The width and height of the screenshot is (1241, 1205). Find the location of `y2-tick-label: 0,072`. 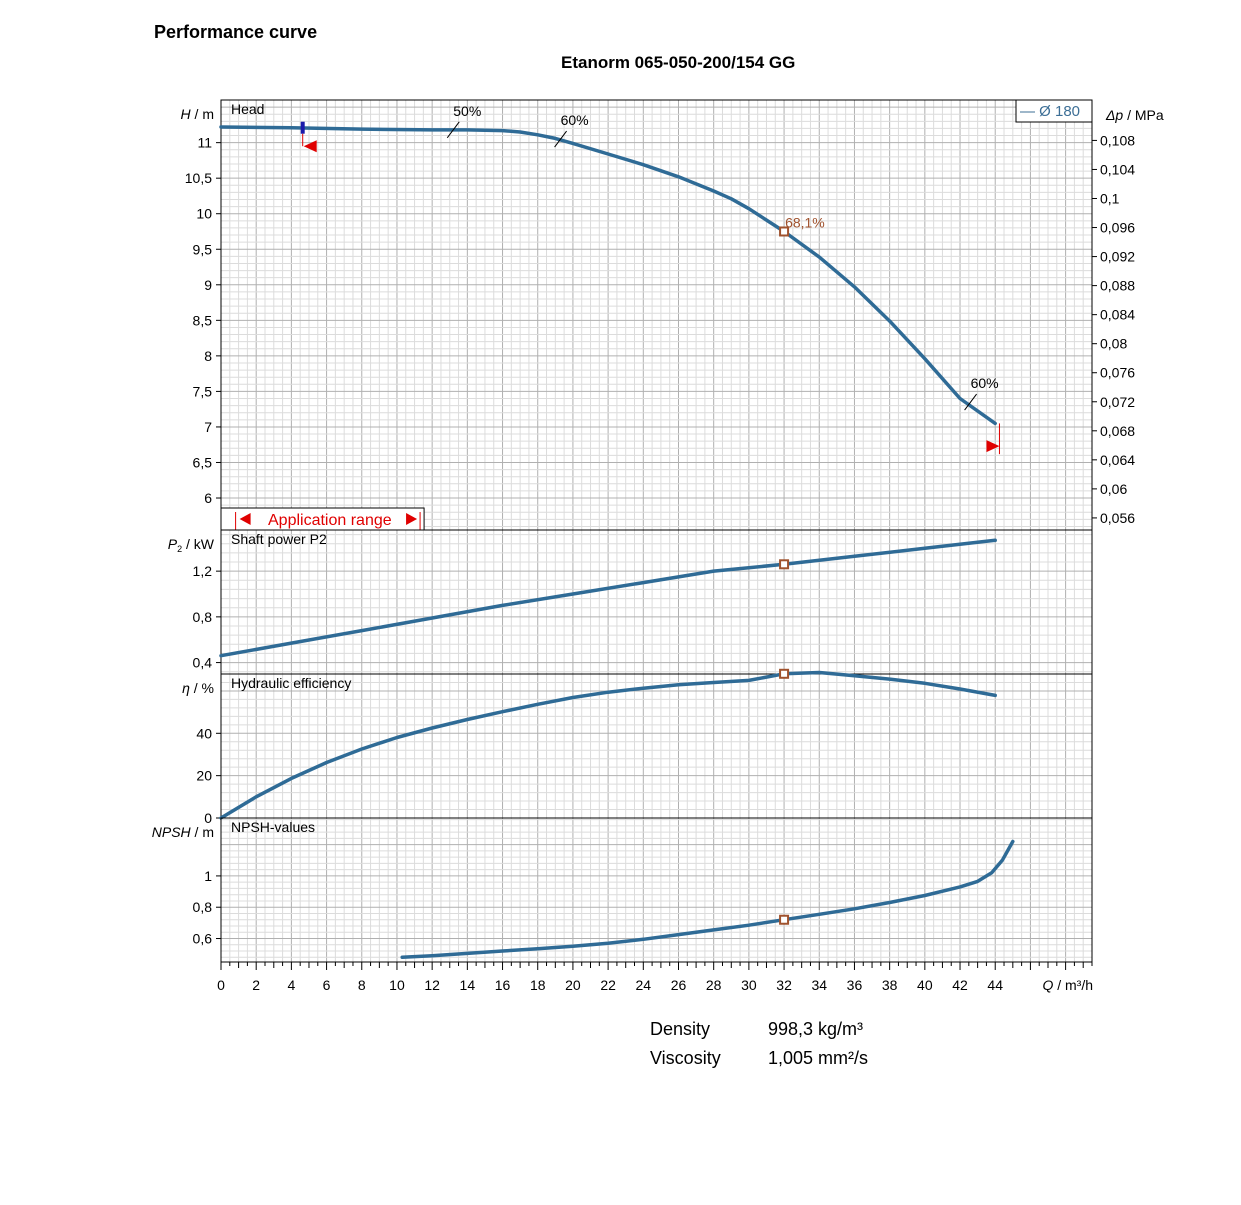

y2-tick-label: 0,072 is located at coordinates (1117, 402).